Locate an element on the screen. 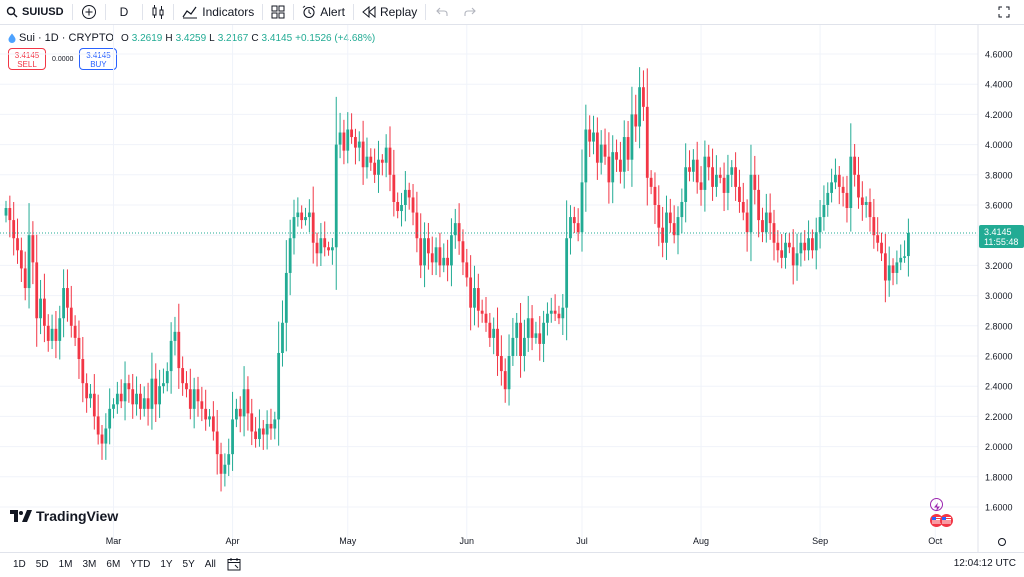 This screenshot has width=1024, height=577. x-tick-label: Apr is located at coordinates (233, 541).